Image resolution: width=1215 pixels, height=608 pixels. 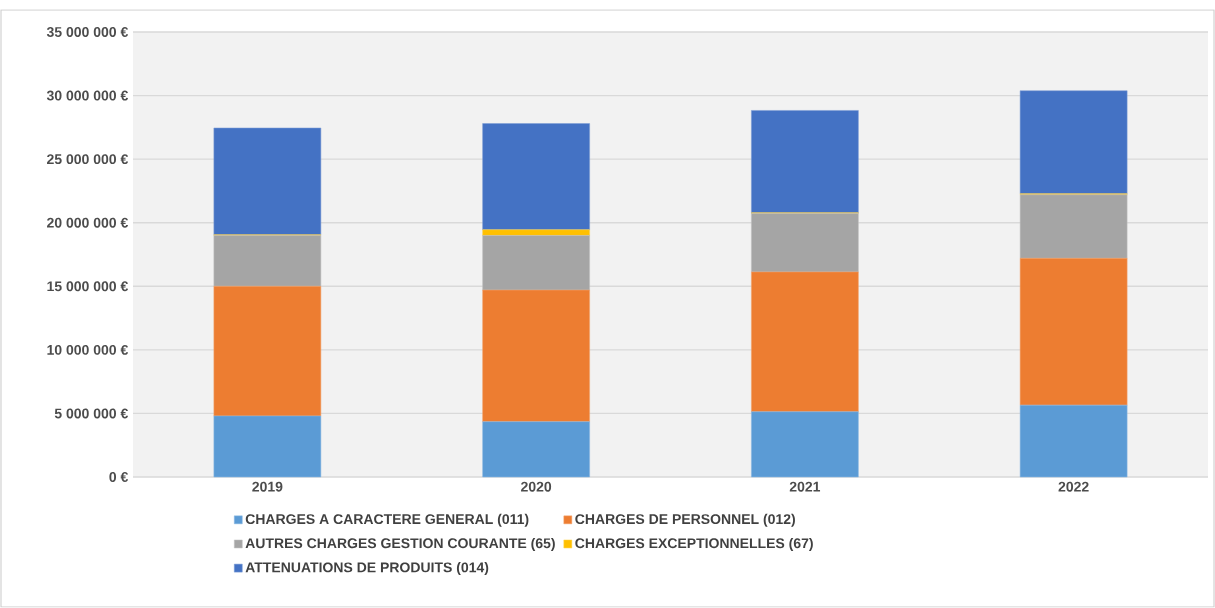 What do you see at coordinates (1073, 486) in the screenshot?
I see `x-tick-label: 2022` at bounding box center [1073, 486].